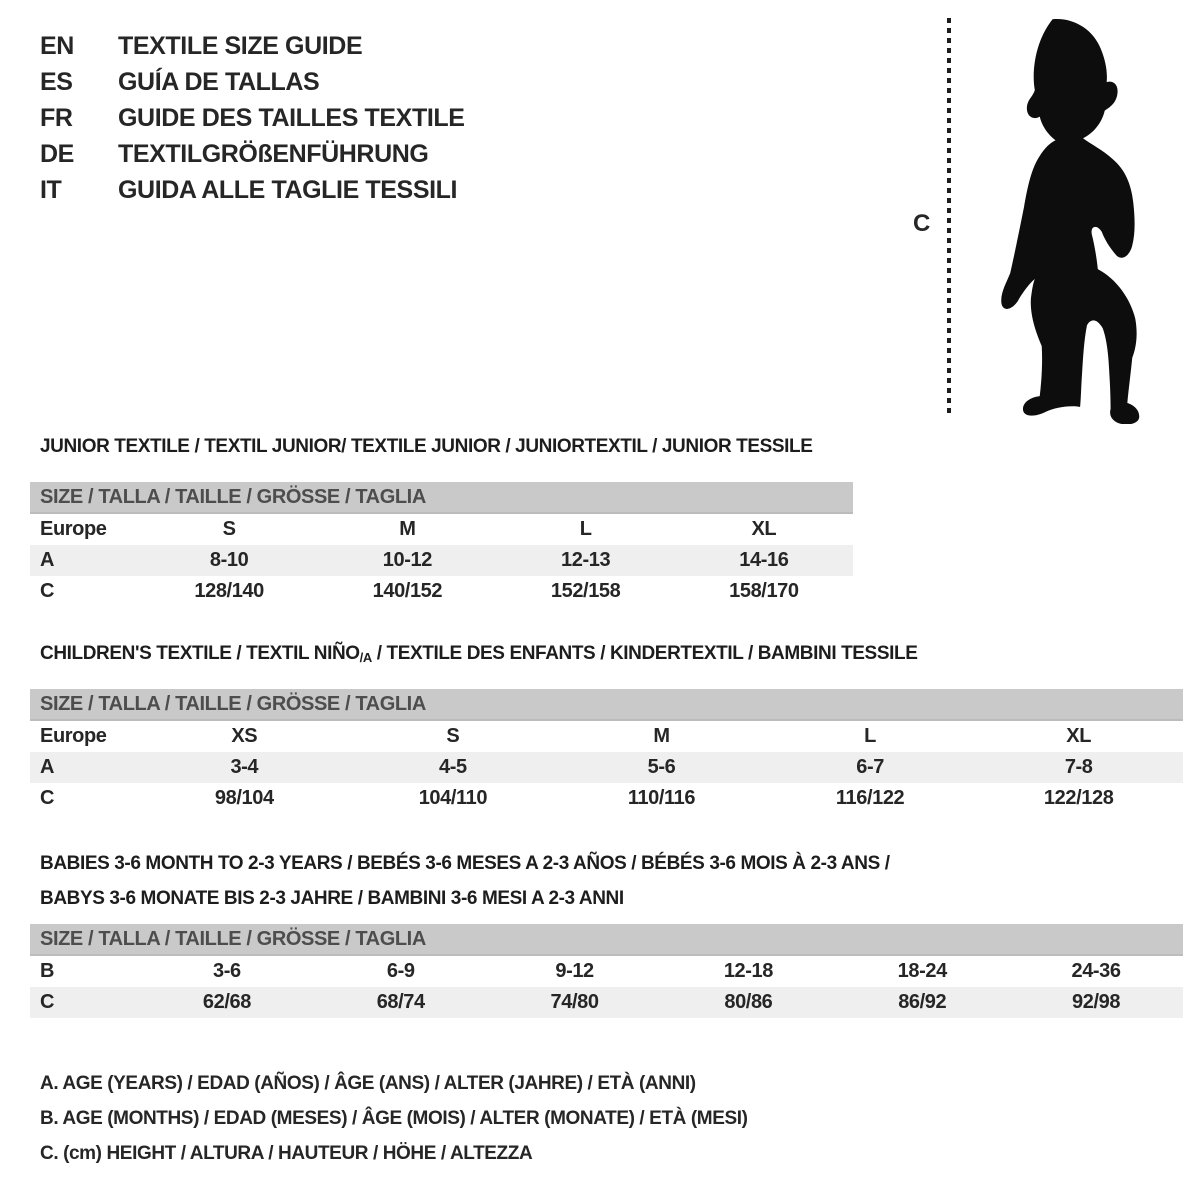 This screenshot has height=1200, width=1200. Describe the element at coordinates (400, 971) in the screenshot. I see `months-cell: 6-9` at that location.